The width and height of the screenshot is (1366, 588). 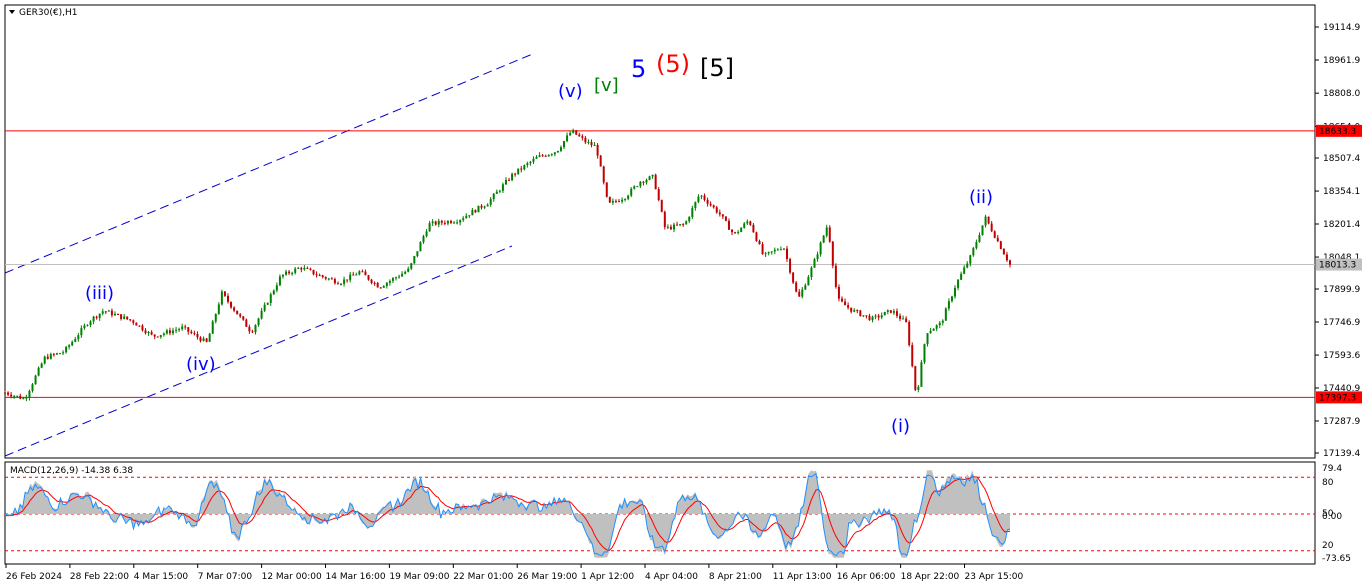 What do you see at coordinates (258, 351) in the screenshot?
I see `channel-lower-line` at bounding box center [258, 351].